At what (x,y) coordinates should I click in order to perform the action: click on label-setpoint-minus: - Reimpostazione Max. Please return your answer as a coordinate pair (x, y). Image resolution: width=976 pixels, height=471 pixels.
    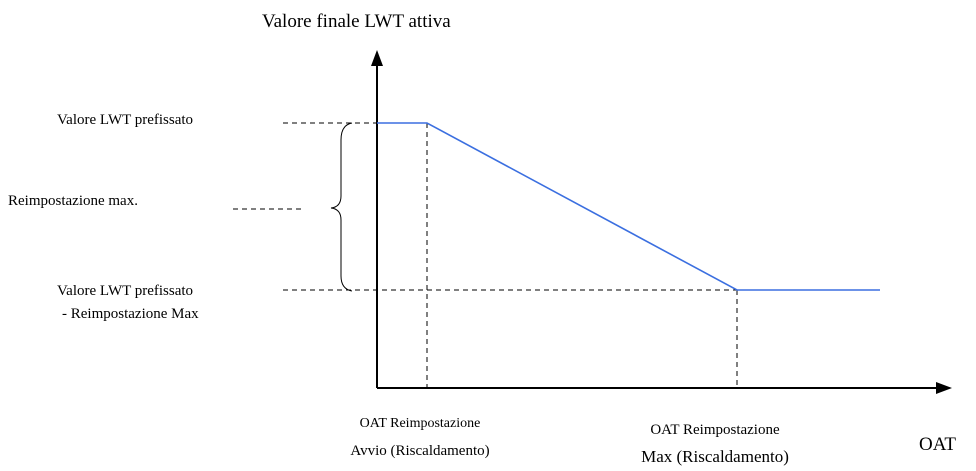
    Looking at the image, I should click on (130, 314).